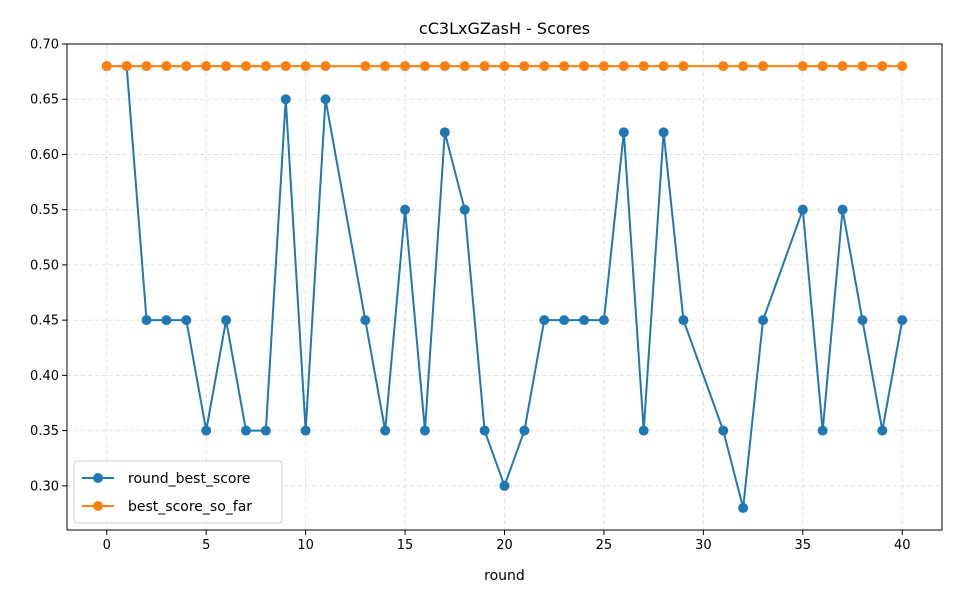 The width and height of the screenshot is (960, 600). I want to click on series-best_score_so_far, so click(504, 66).